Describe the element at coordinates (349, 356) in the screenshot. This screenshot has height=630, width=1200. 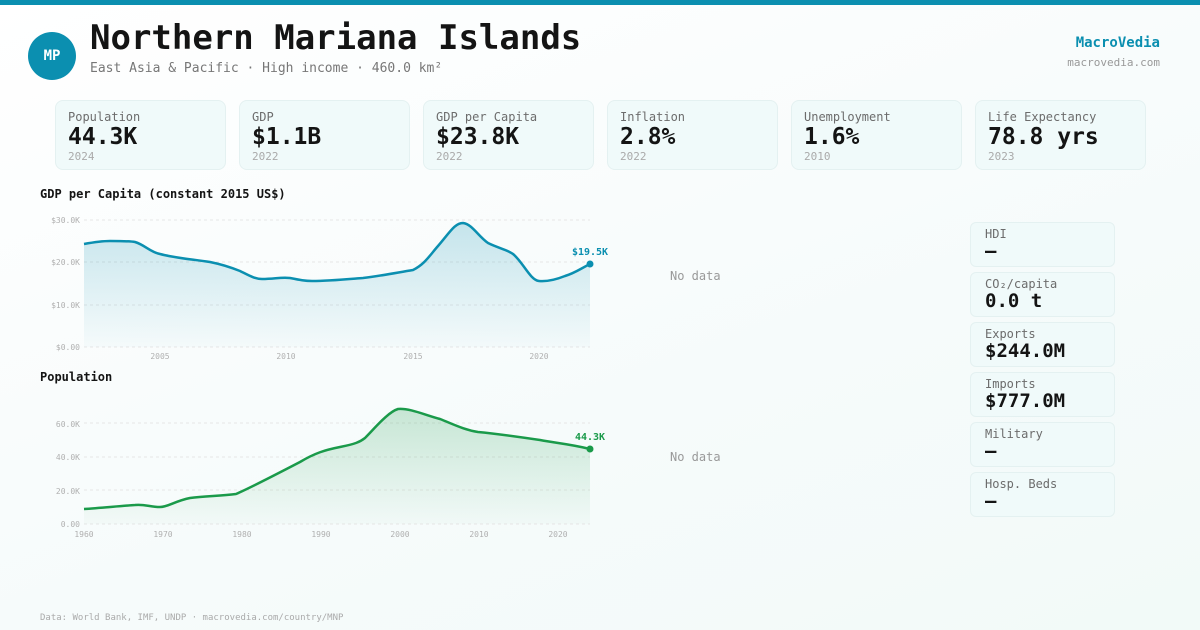
I see `gdp-x-axis: 2005 2010 2015 2020` at that location.